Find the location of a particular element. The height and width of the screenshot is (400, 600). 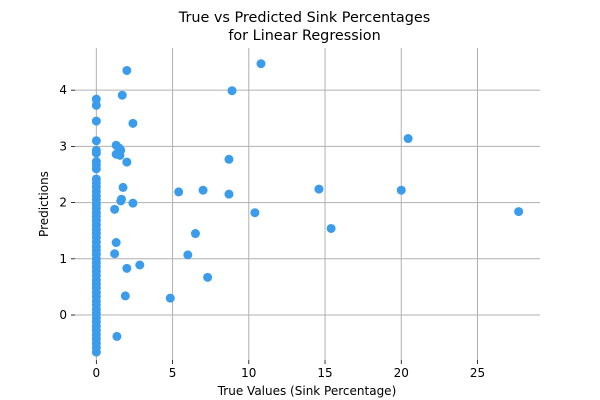

x-tick-label: 20 is located at coordinates (401, 373).